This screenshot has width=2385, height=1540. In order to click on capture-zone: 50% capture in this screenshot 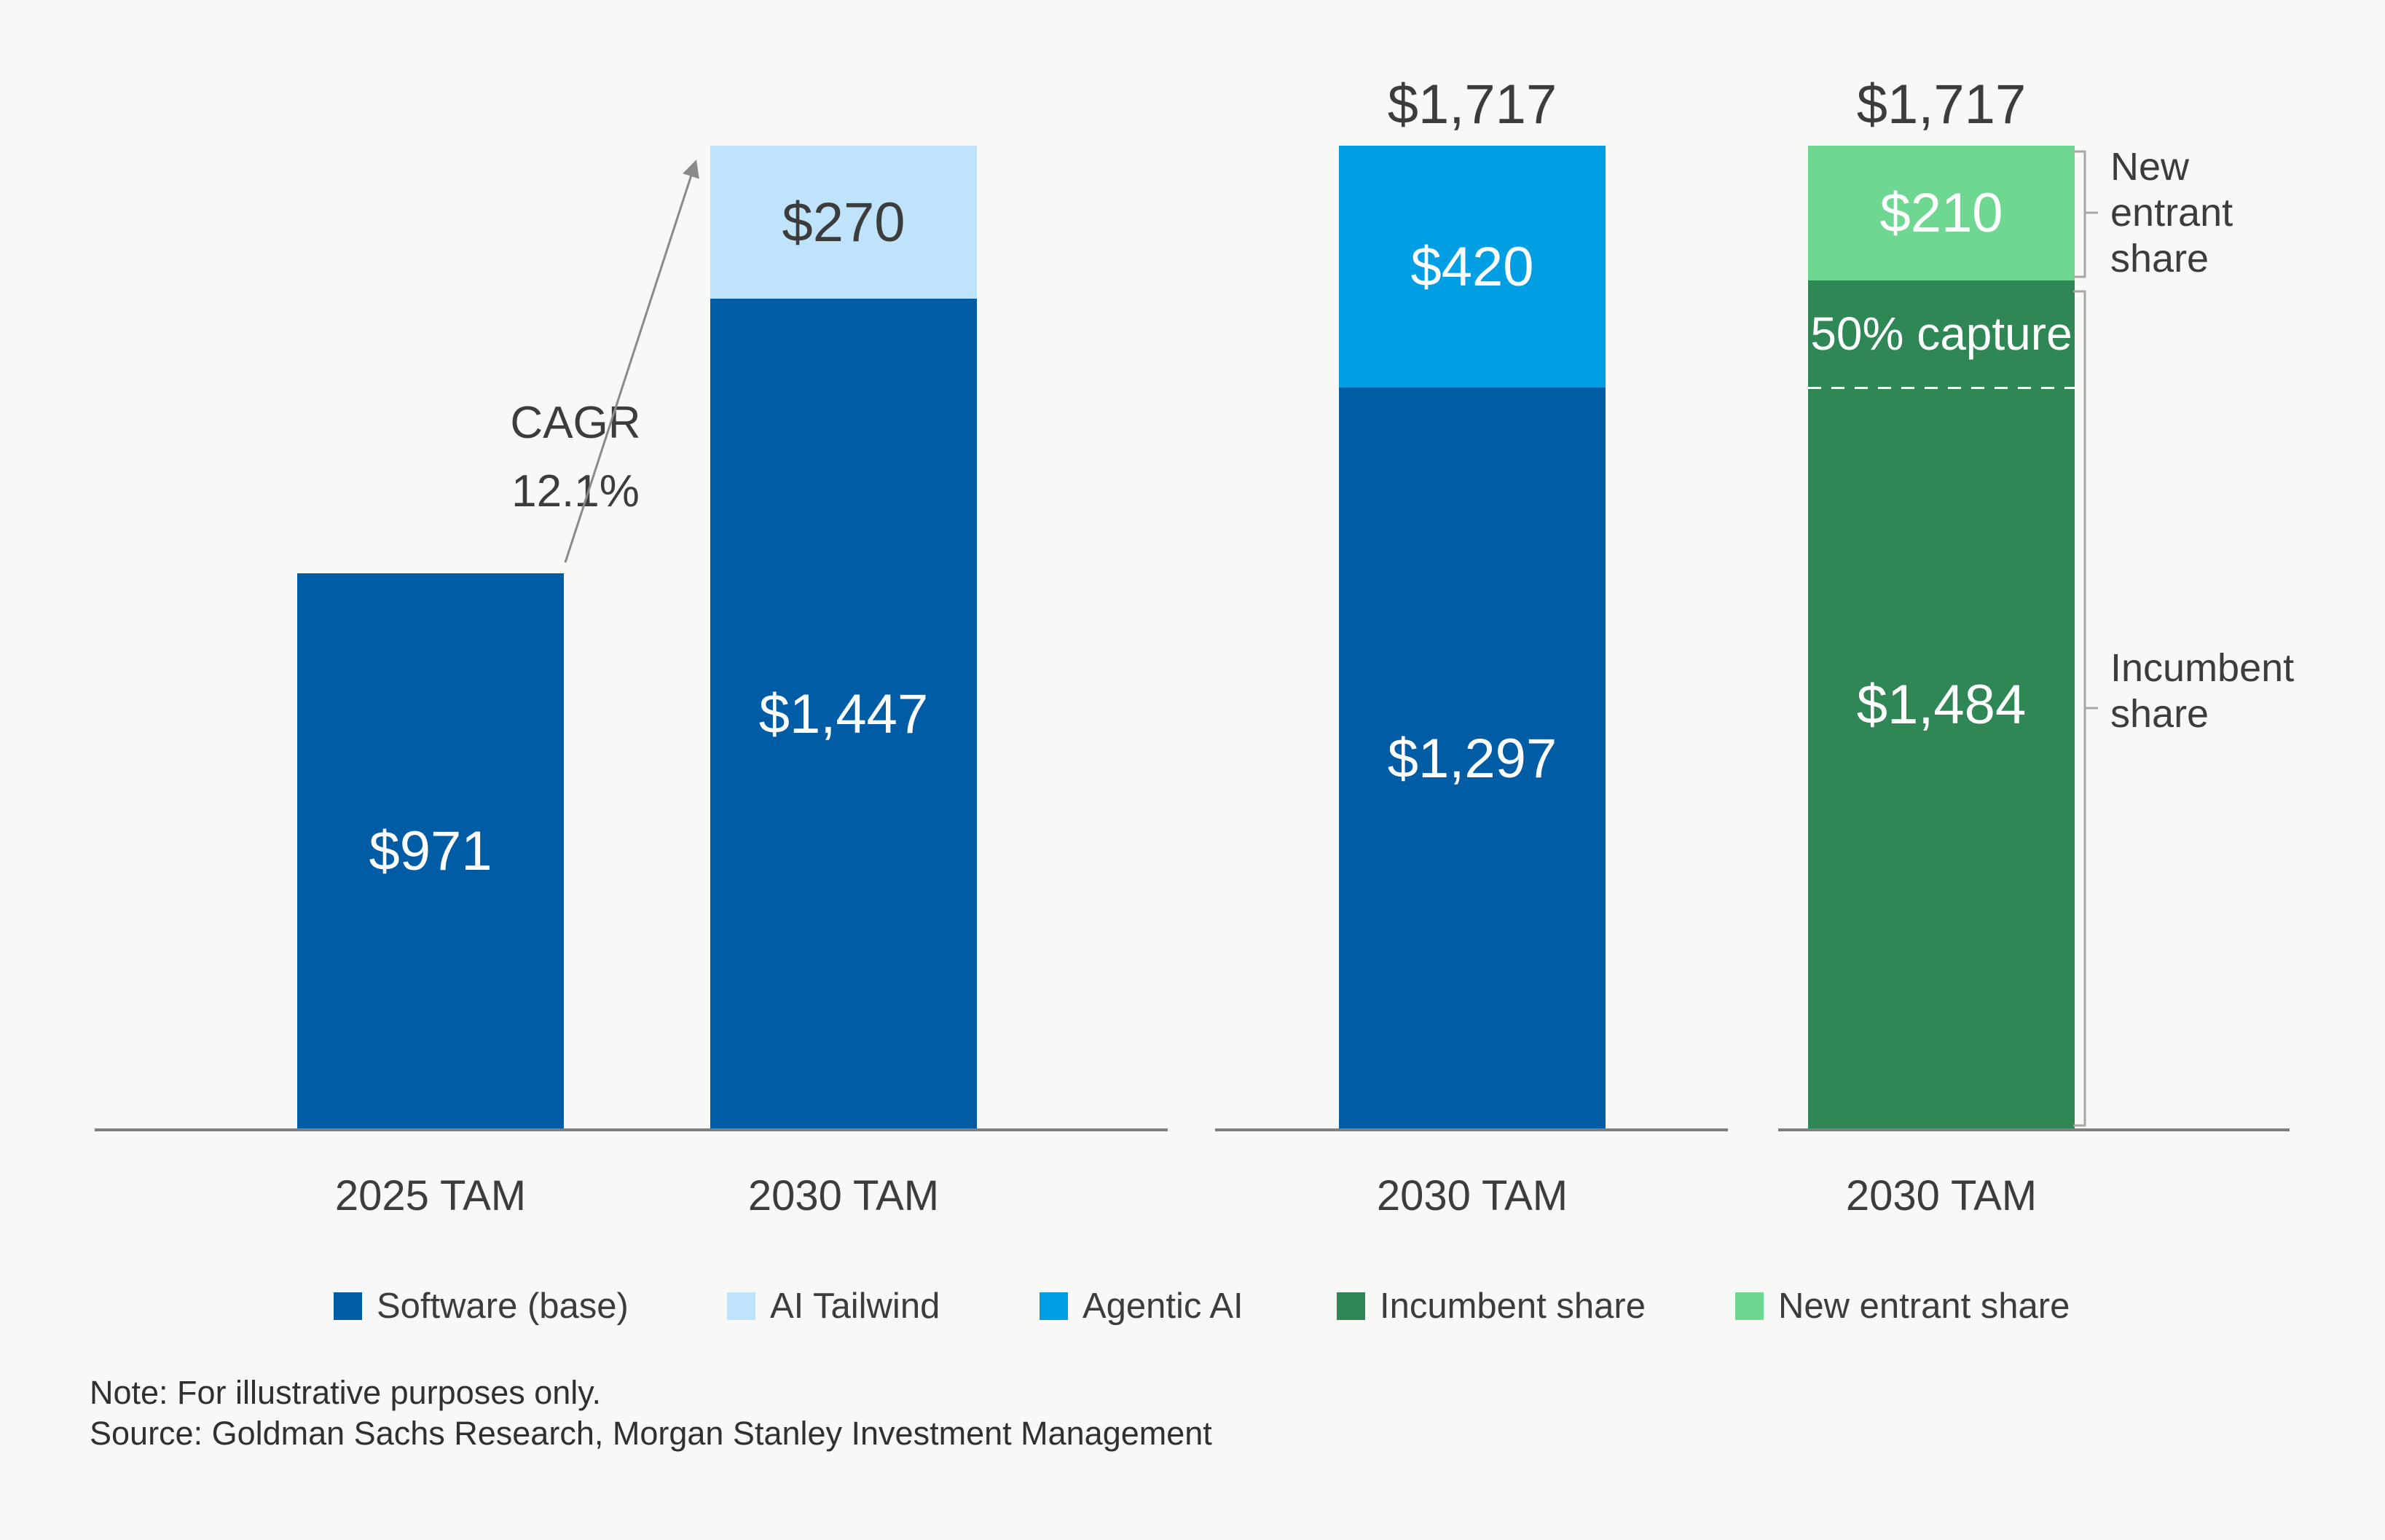, I will do `click(1941, 333)`.